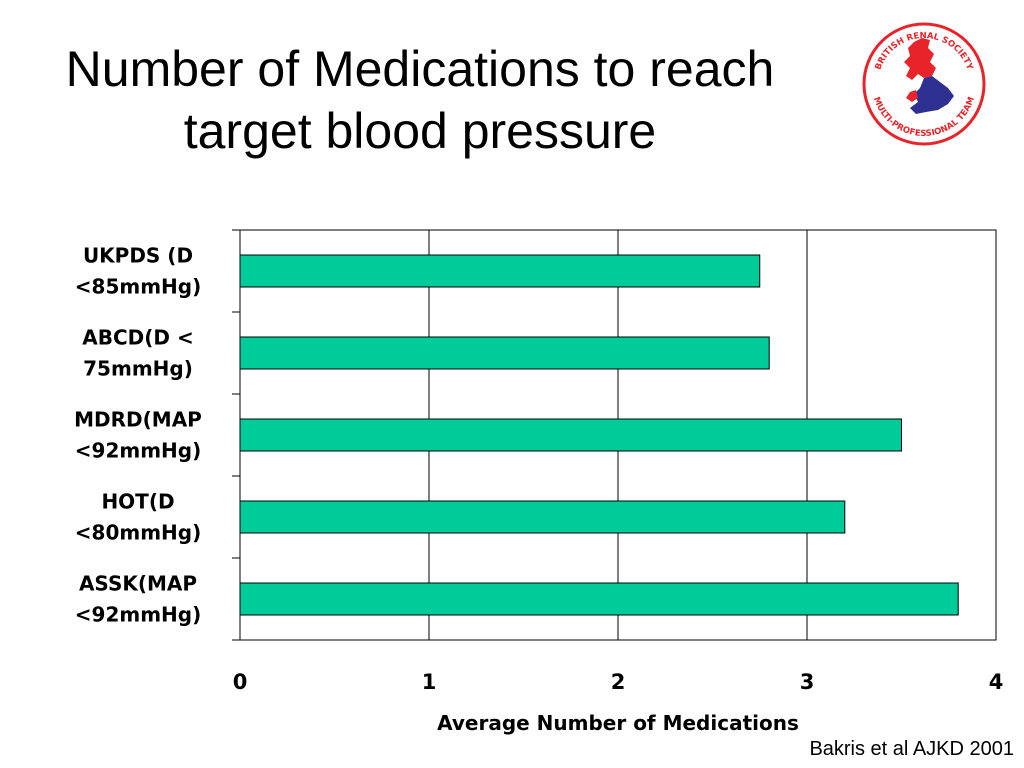 The image size is (1024, 768). I want to click on category-label: UKPDS (D <85mmHg), so click(138, 271).